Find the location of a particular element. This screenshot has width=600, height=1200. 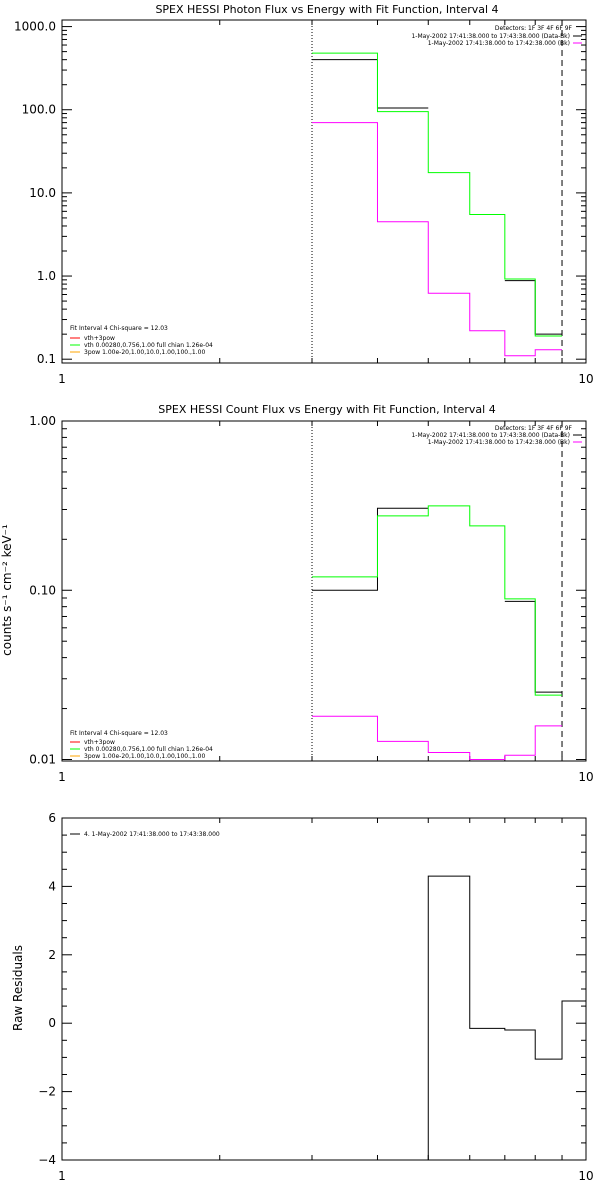

y-tick-label: 4 is located at coordinates (52, 886).